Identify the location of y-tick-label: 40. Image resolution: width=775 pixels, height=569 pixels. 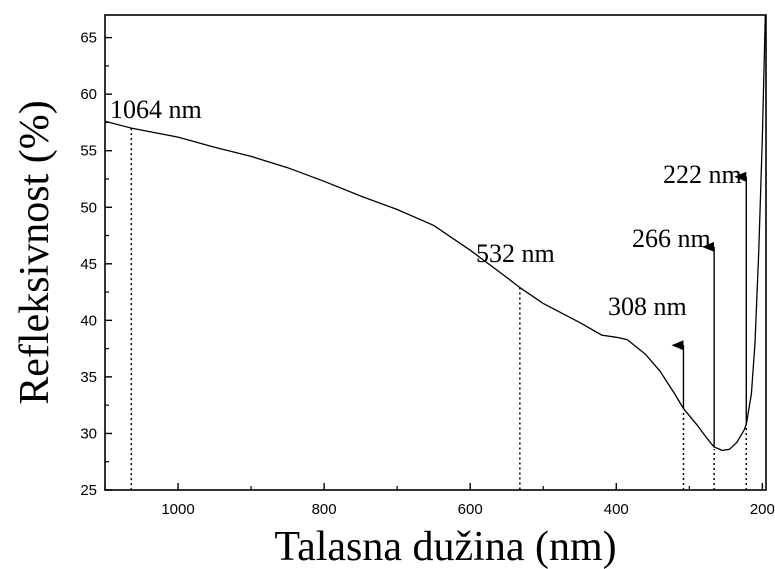
(88, 320).